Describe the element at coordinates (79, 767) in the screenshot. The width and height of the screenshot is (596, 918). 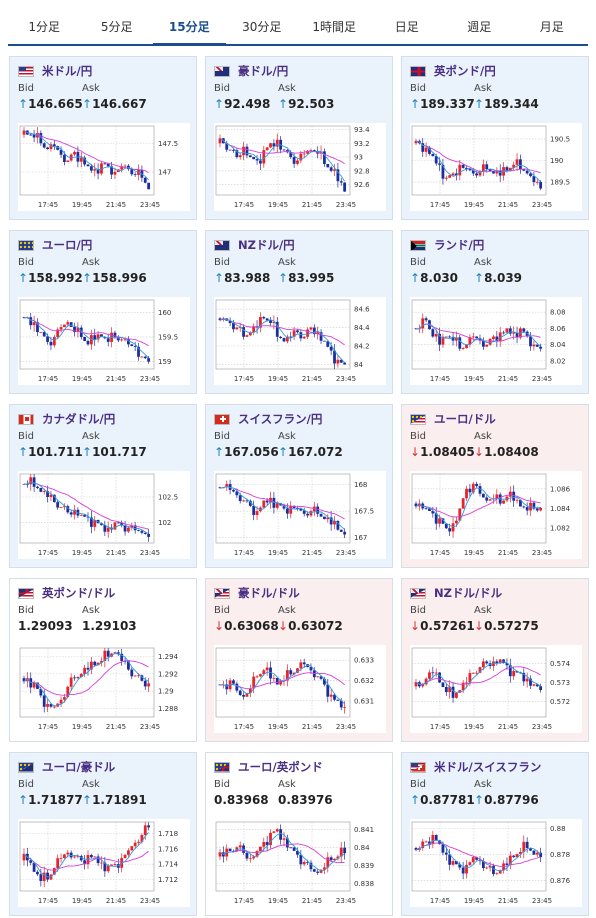
I see `pair-name: ユーロ/豪ドル` at that location.